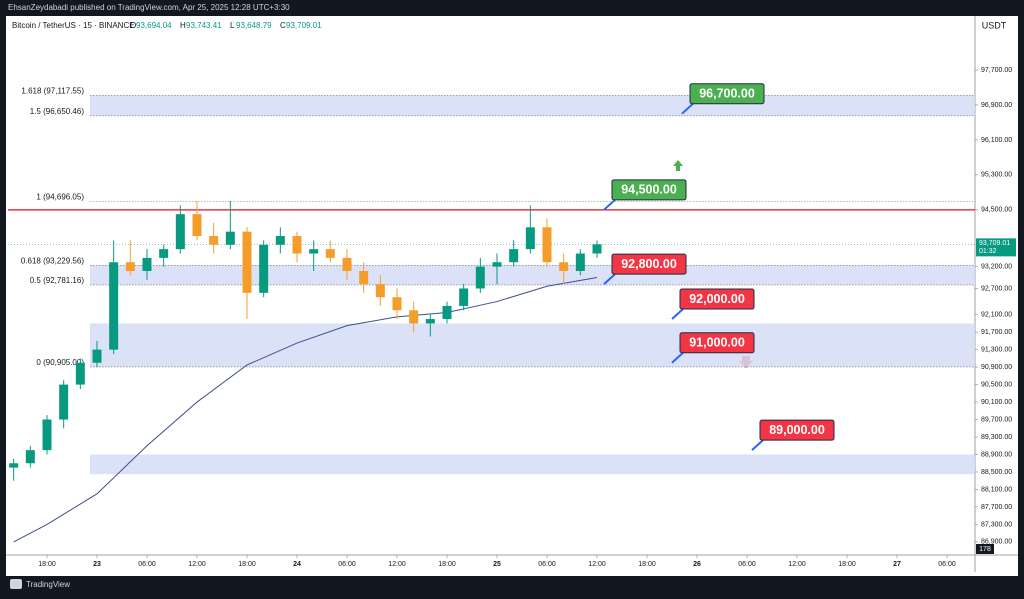  Describe the element at coordinates (304, 25) in the screenshot. I see `ohlc-value: 93,709.01` at that location.